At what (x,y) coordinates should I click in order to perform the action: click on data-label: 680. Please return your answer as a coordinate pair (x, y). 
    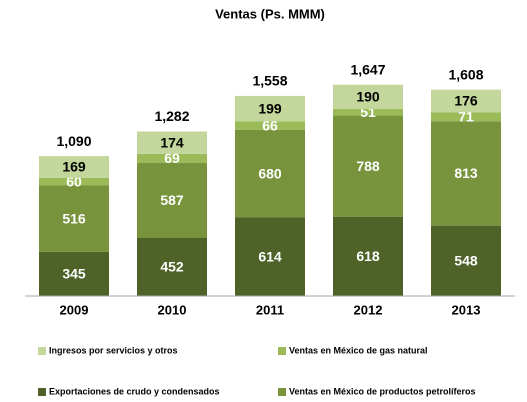
    Looking at the image, I should click on (270, 173).